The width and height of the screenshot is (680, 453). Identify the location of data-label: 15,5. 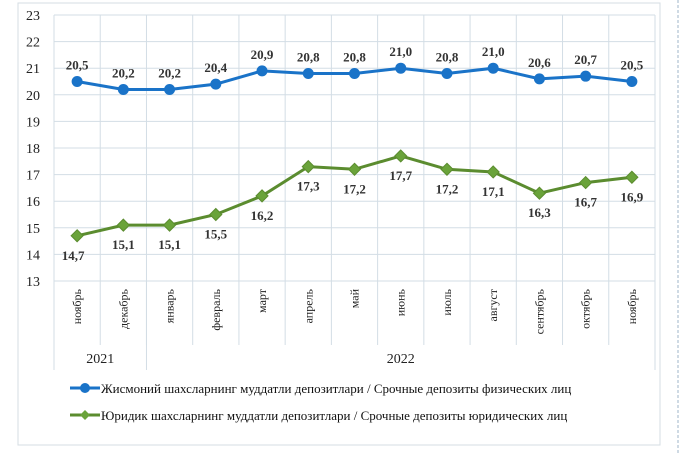
(215, 234).